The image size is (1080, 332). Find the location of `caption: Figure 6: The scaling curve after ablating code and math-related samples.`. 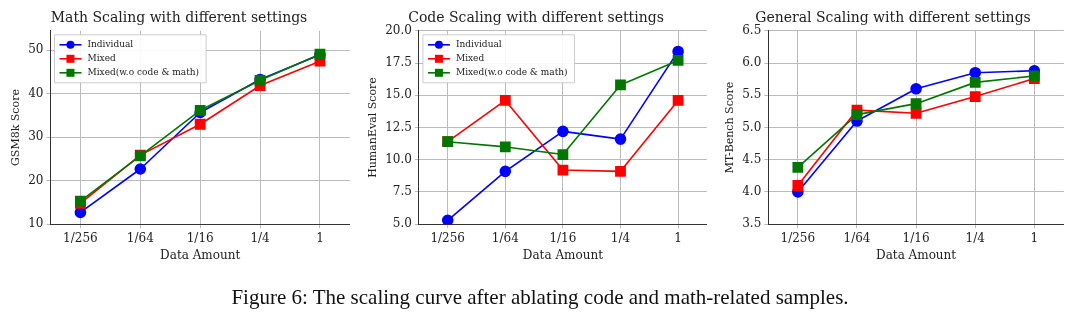

caption: Figure 6: The scaling curve after ablating code and math-related samples. is located at coordinates (540, 297).